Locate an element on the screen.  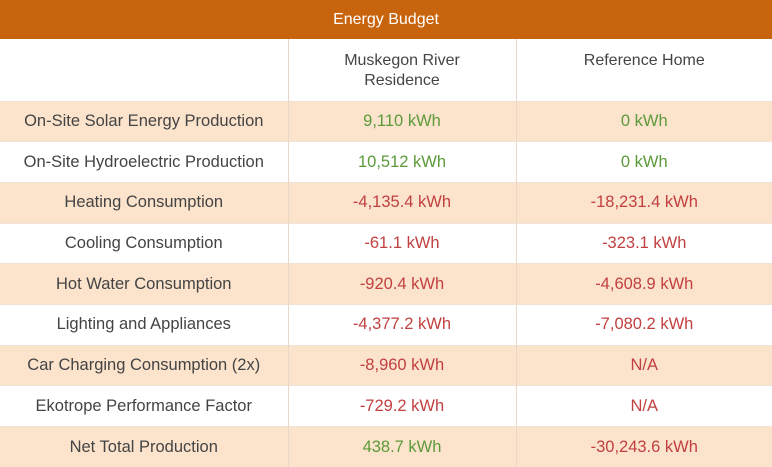
residence-value: 438.7 kWh is located at coordinates (402, 446).